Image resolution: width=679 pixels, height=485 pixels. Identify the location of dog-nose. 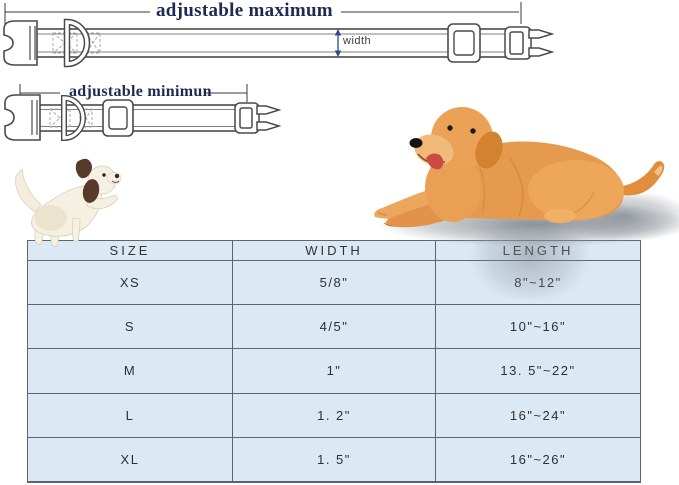
(416, 143).